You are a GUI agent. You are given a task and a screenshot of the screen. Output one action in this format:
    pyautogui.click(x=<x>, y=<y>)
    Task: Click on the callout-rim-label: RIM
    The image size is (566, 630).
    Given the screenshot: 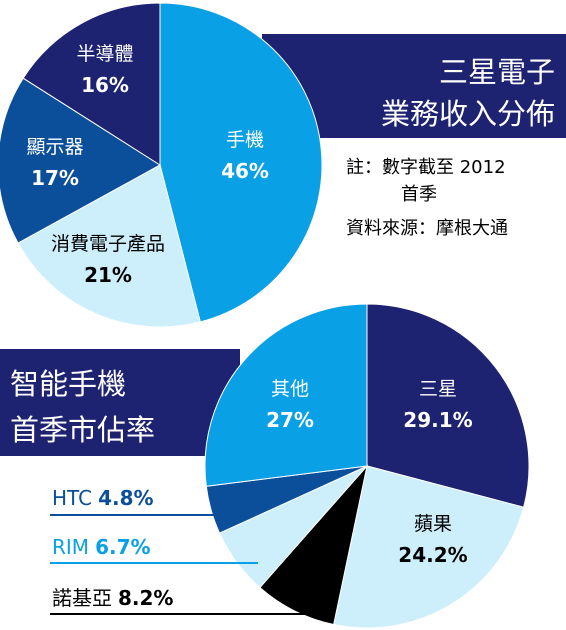 What is the action you would take?
    pyautogui.click(x=70, y=547)
    